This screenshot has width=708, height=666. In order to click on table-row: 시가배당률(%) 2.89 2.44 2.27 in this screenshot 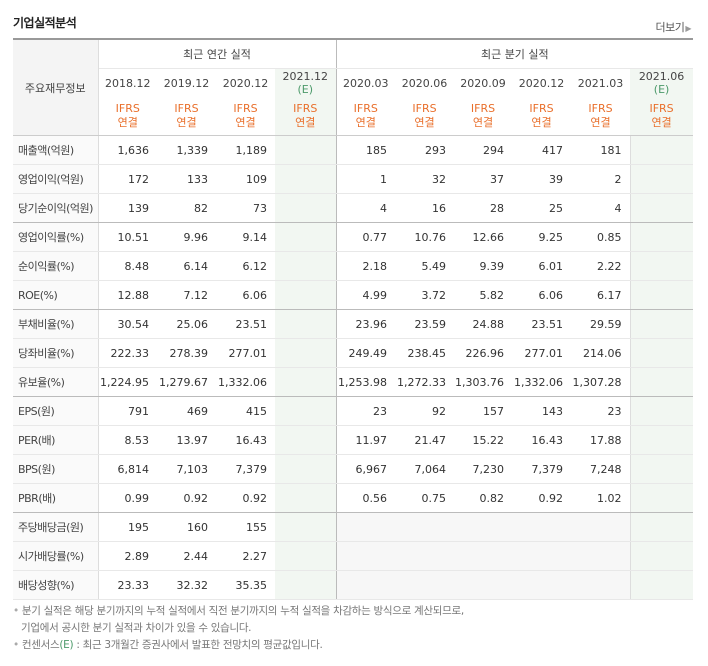, I will do `click(353, 556)`.